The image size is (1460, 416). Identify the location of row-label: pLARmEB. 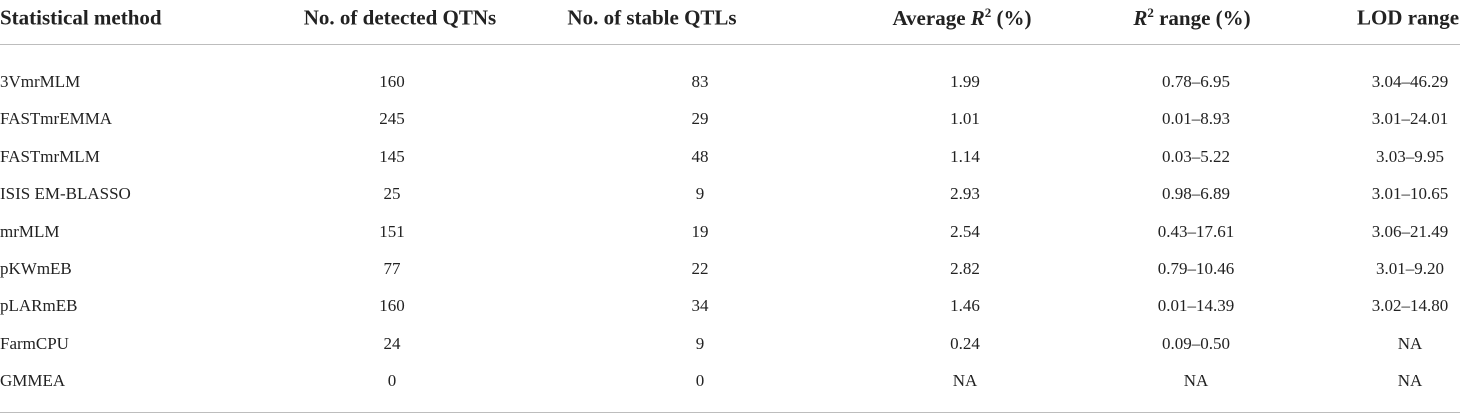
(39, 306).